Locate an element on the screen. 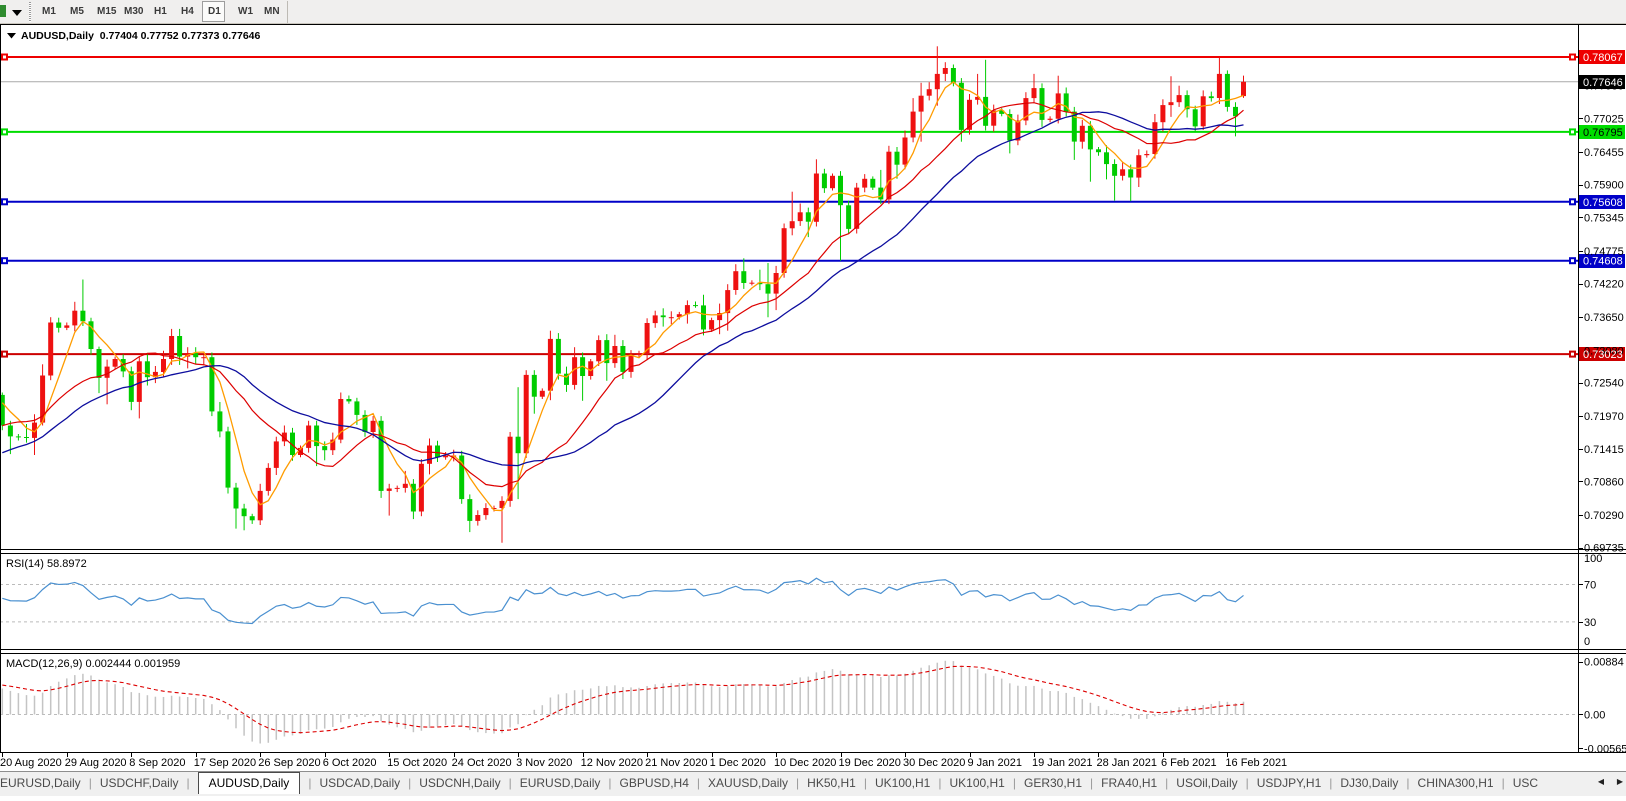  svg-text: 0.72540 is located at coordinates (1604, 384).